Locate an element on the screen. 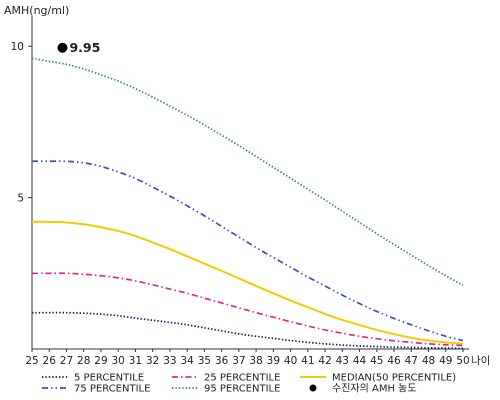 This screenshot has width=500, height=400. x-tick-label: 43 is located at coordinates (342, 361).